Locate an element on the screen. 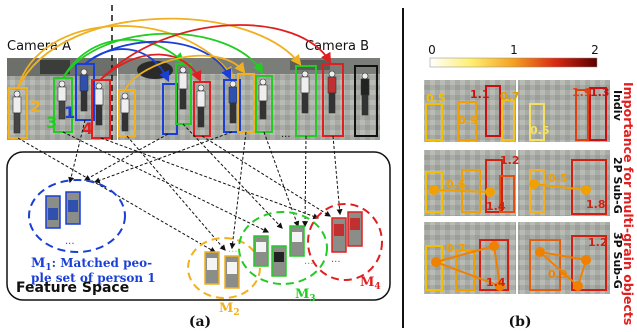 The image size is (637, 332). svg-text: 1.9 is located at coordinates (582, 92).